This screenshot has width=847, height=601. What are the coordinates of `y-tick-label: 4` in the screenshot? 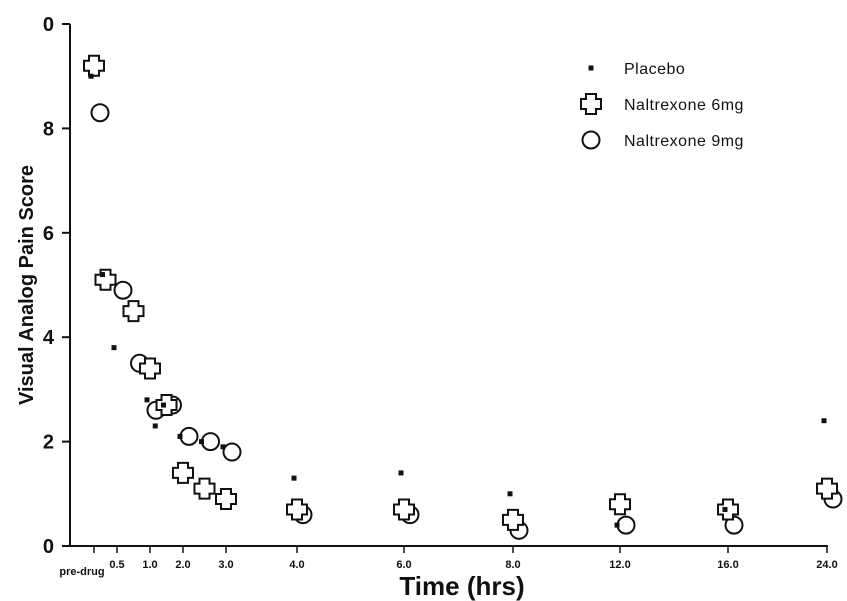 It's located at (49, 338).